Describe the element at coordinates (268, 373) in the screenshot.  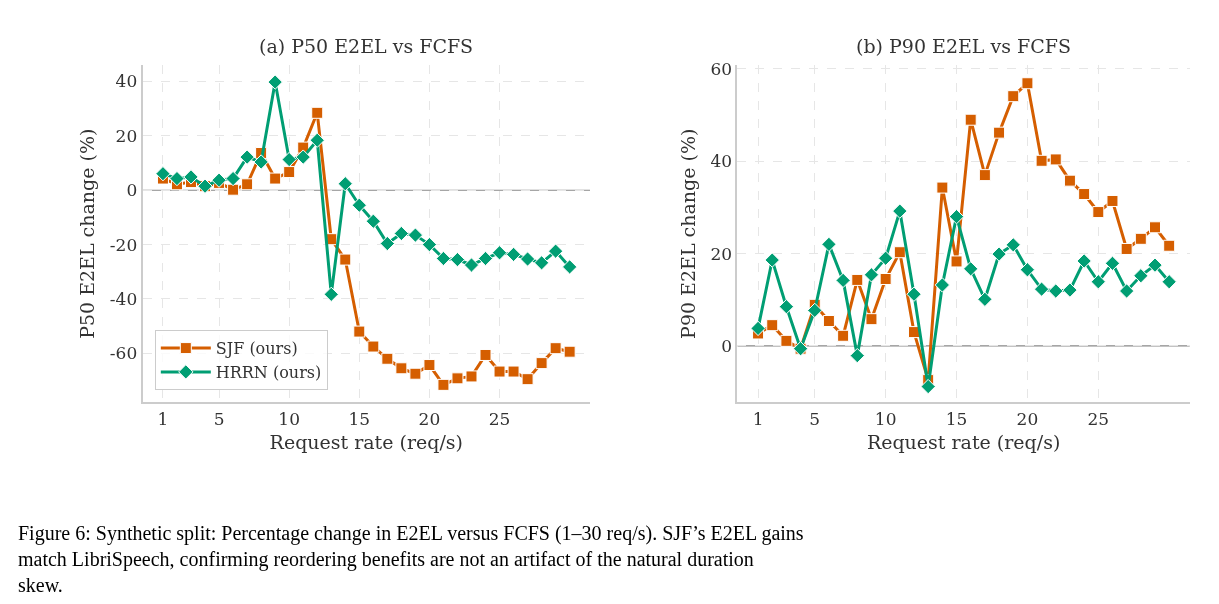
I see `legend-label: HRRN (ours)` at that location.